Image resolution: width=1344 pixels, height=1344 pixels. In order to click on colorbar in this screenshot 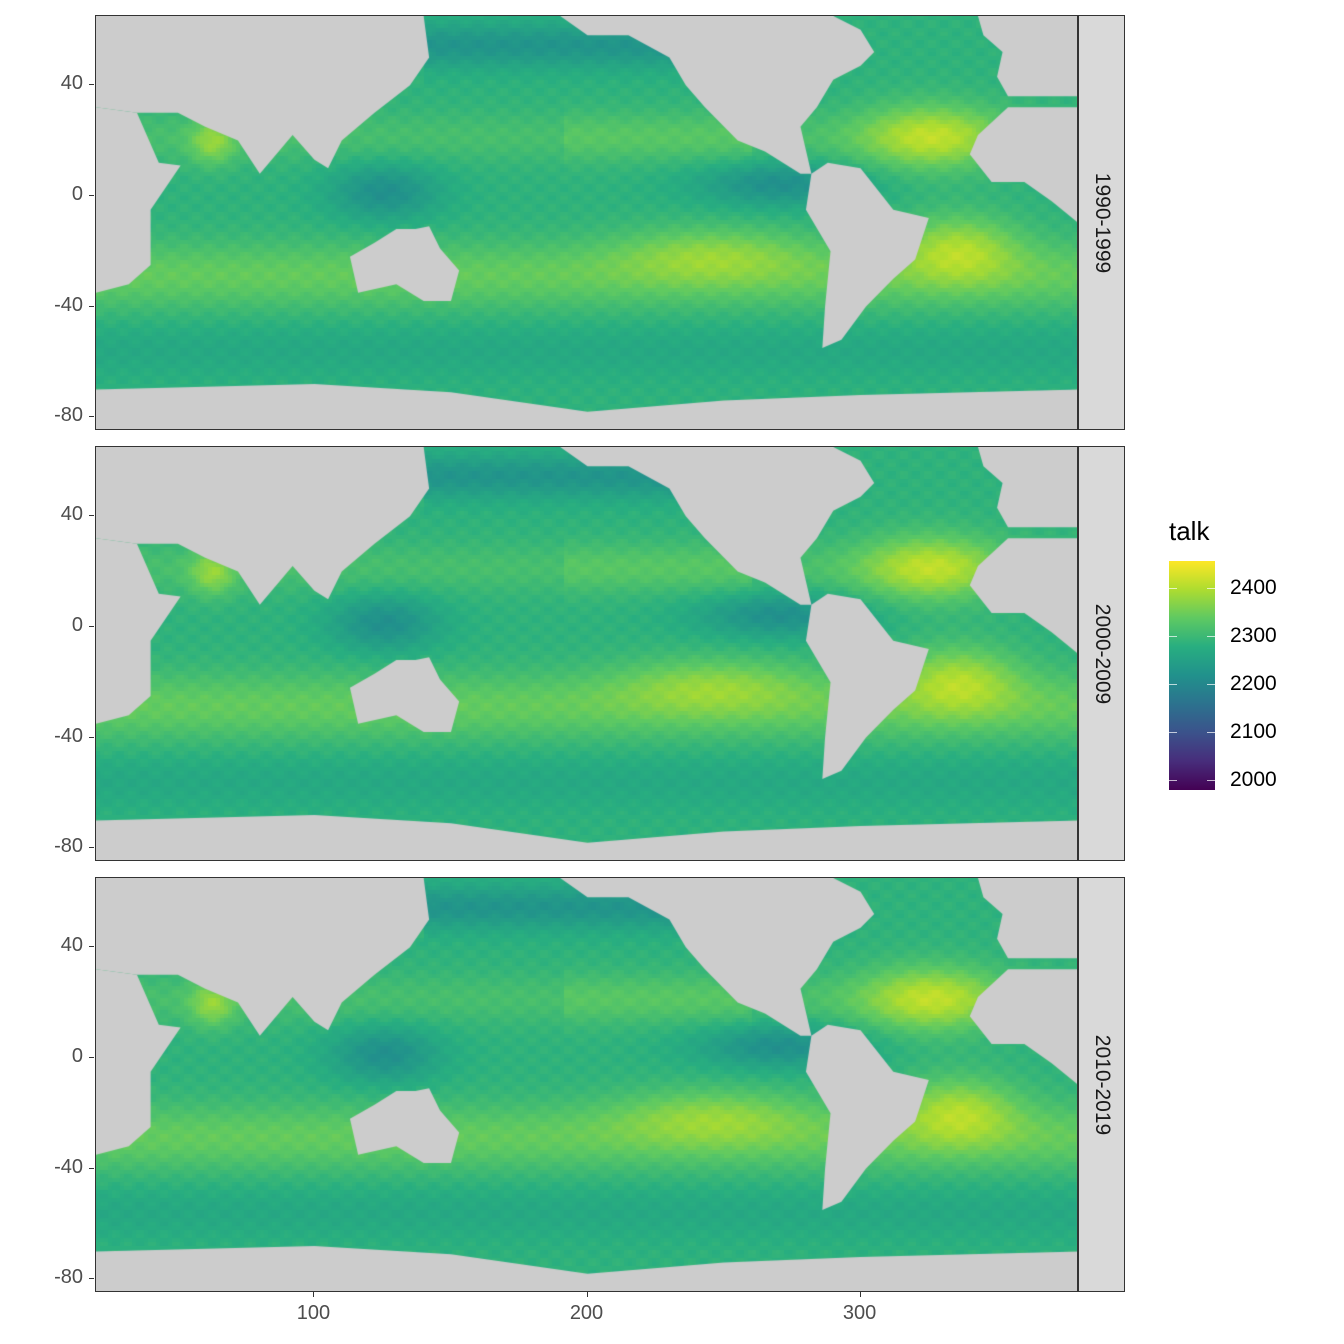, I will do `click(1192, 675)`.